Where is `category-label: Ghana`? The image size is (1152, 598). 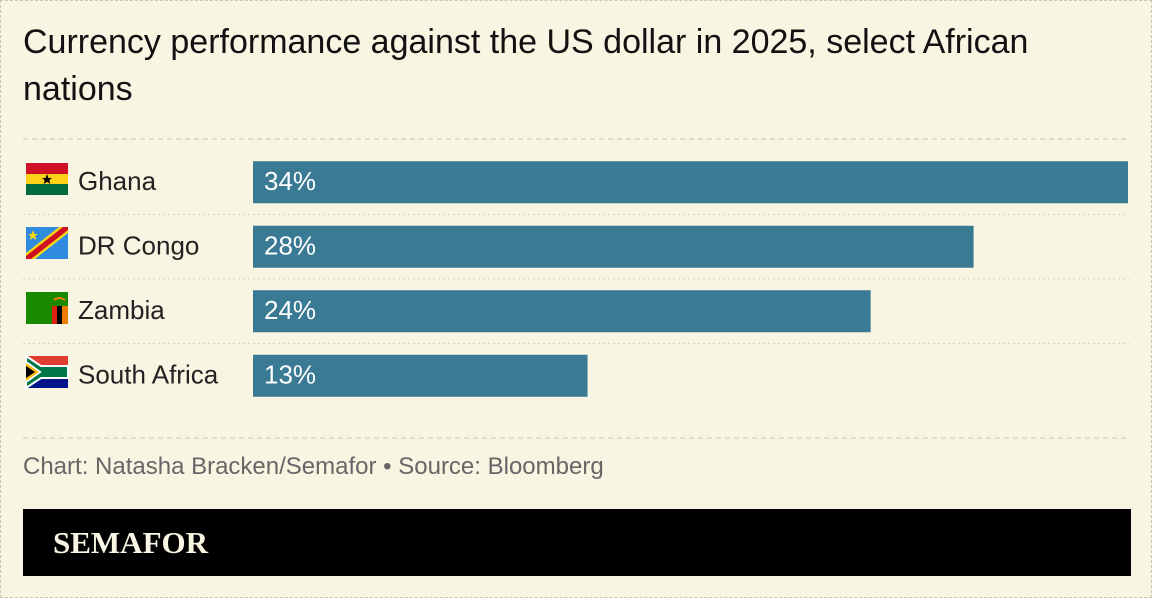
category-label: Ghana is located at coordinates (117, 181).